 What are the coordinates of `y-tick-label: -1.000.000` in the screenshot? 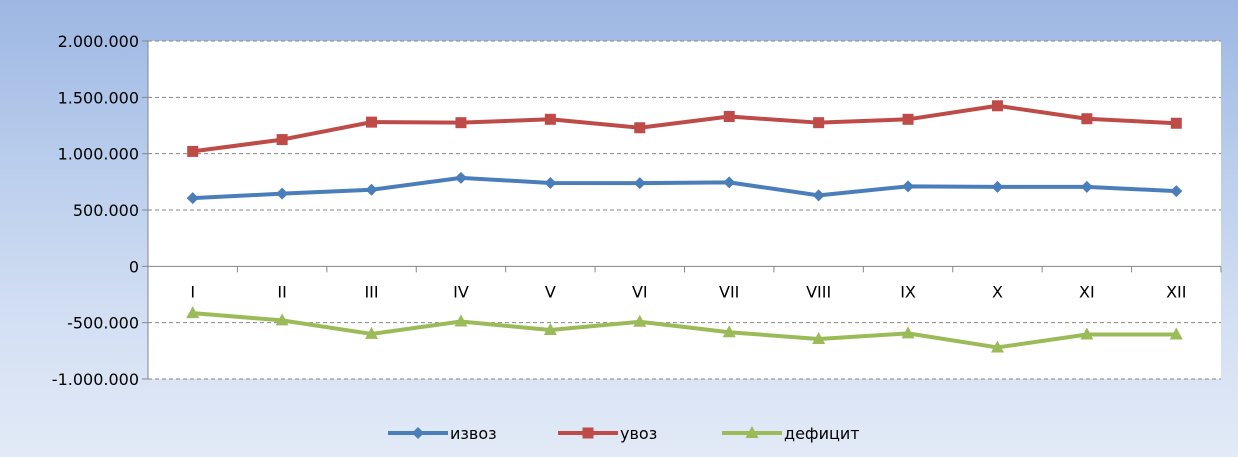 It's located at (95, 379).